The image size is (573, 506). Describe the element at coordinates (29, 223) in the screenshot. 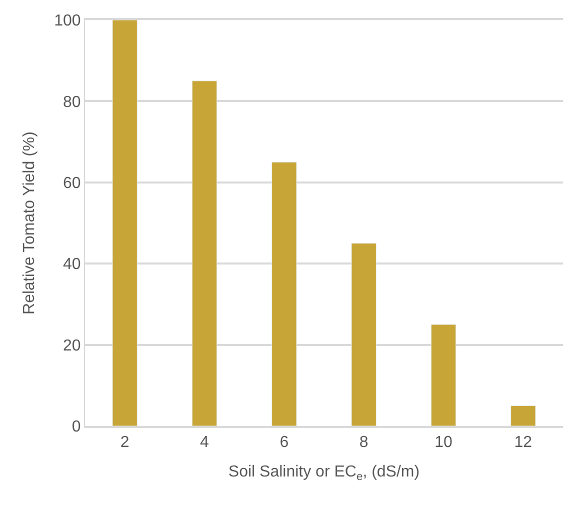

I see `y-axis-title: Relative Tomato Yield (%)` at that location.